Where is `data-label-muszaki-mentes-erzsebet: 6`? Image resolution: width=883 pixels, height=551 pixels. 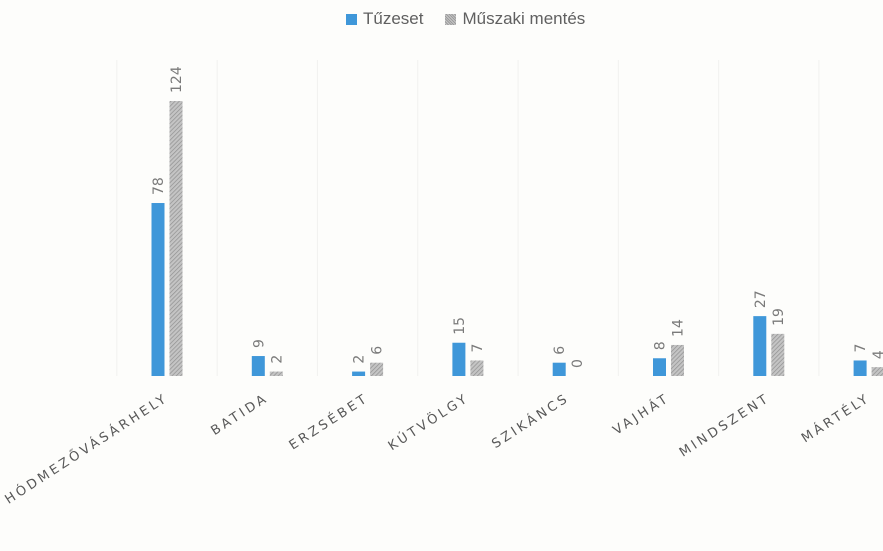
data-label-muszaki-mentes-erzsebet: 6 is located at coordinates (378, 350).